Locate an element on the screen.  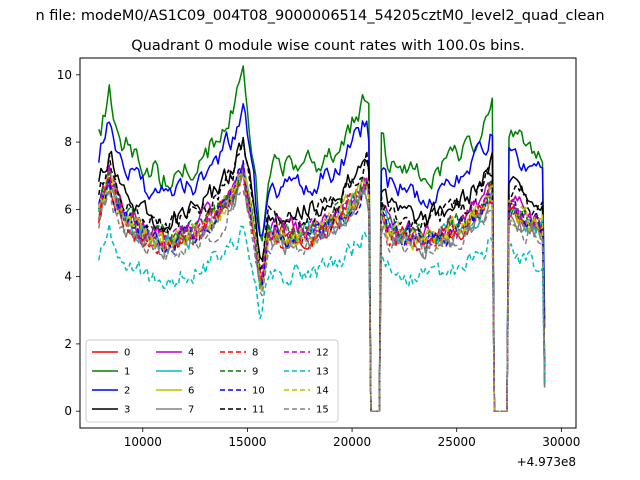
legend-label-13: 13 is located at coordinates (322, 372).